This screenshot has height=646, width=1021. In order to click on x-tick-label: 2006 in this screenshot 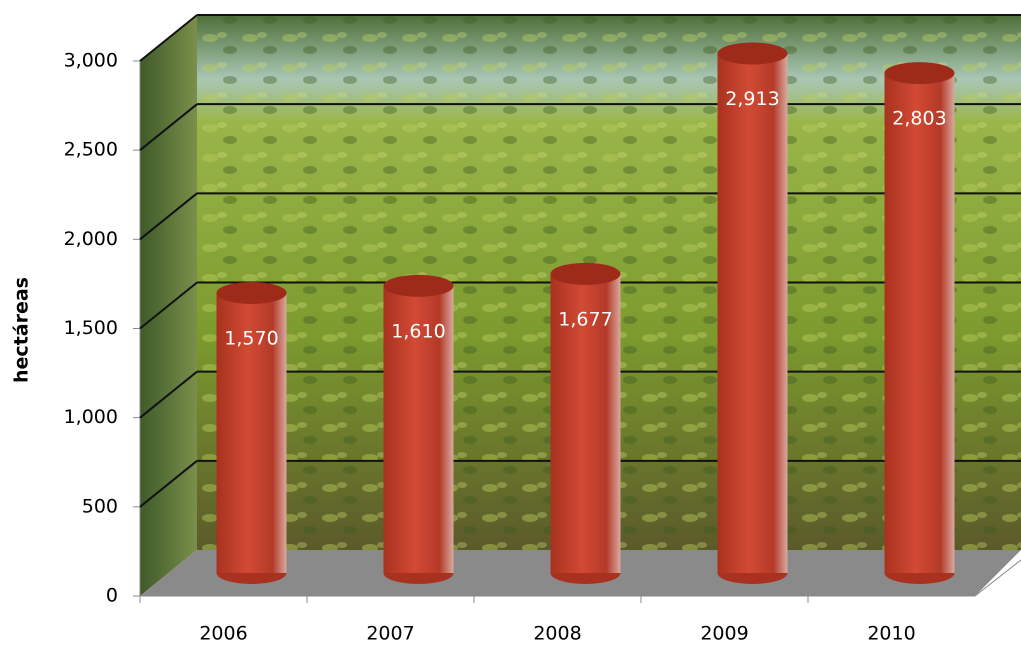, I will do `click(223, 634)`.